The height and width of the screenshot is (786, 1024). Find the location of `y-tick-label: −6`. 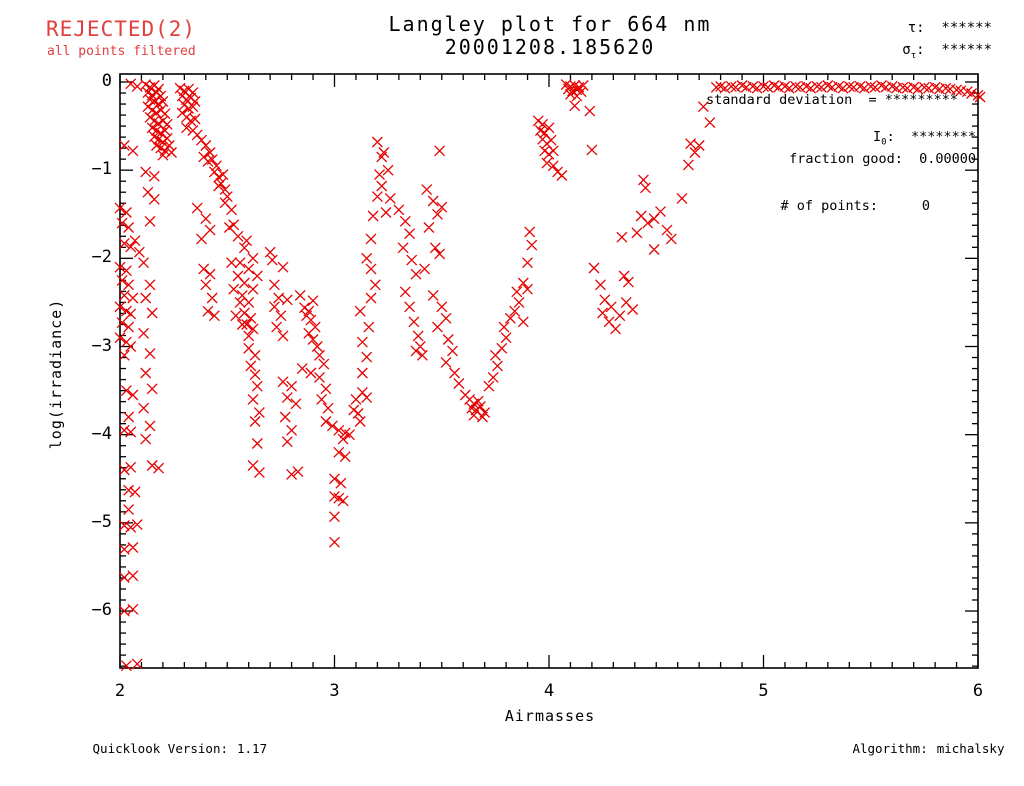

y-tick-label: −6 is located at coordinates (101, 610).